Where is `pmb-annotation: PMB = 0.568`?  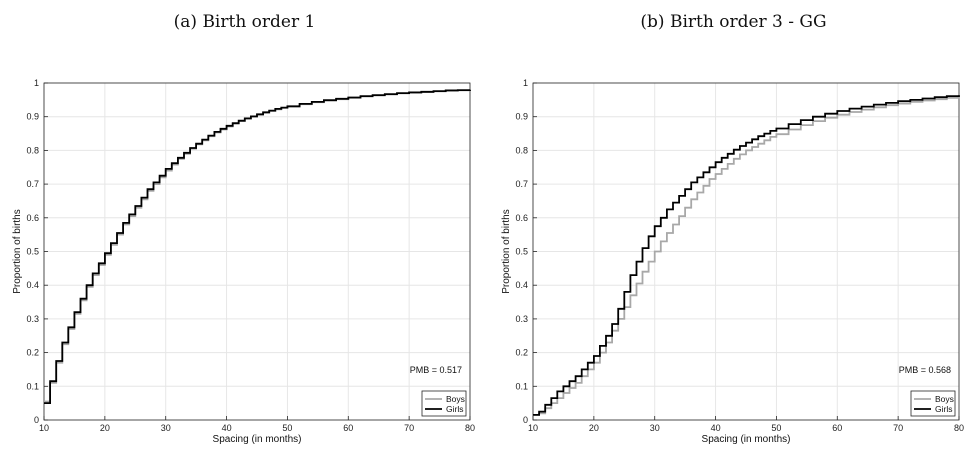 pmb-annotation: PMB = 0.568 is located at coordinates (925, 370).